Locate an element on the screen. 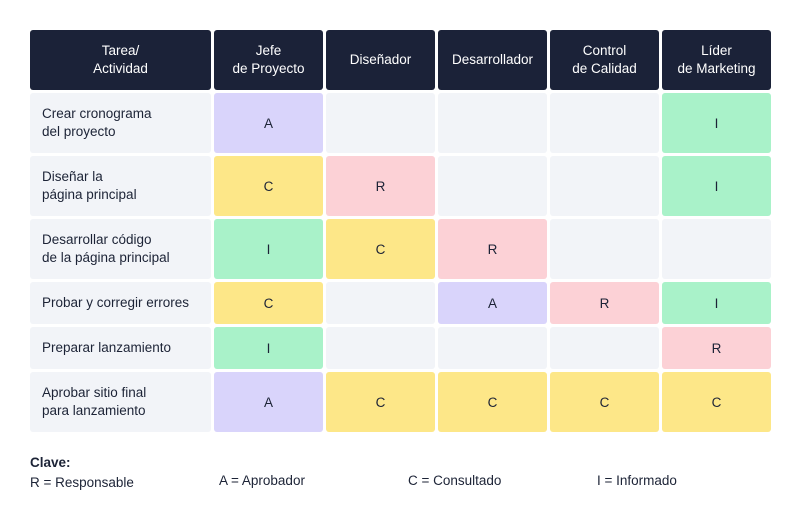  legend-title: Clave: is located at coordinates (50, 462).